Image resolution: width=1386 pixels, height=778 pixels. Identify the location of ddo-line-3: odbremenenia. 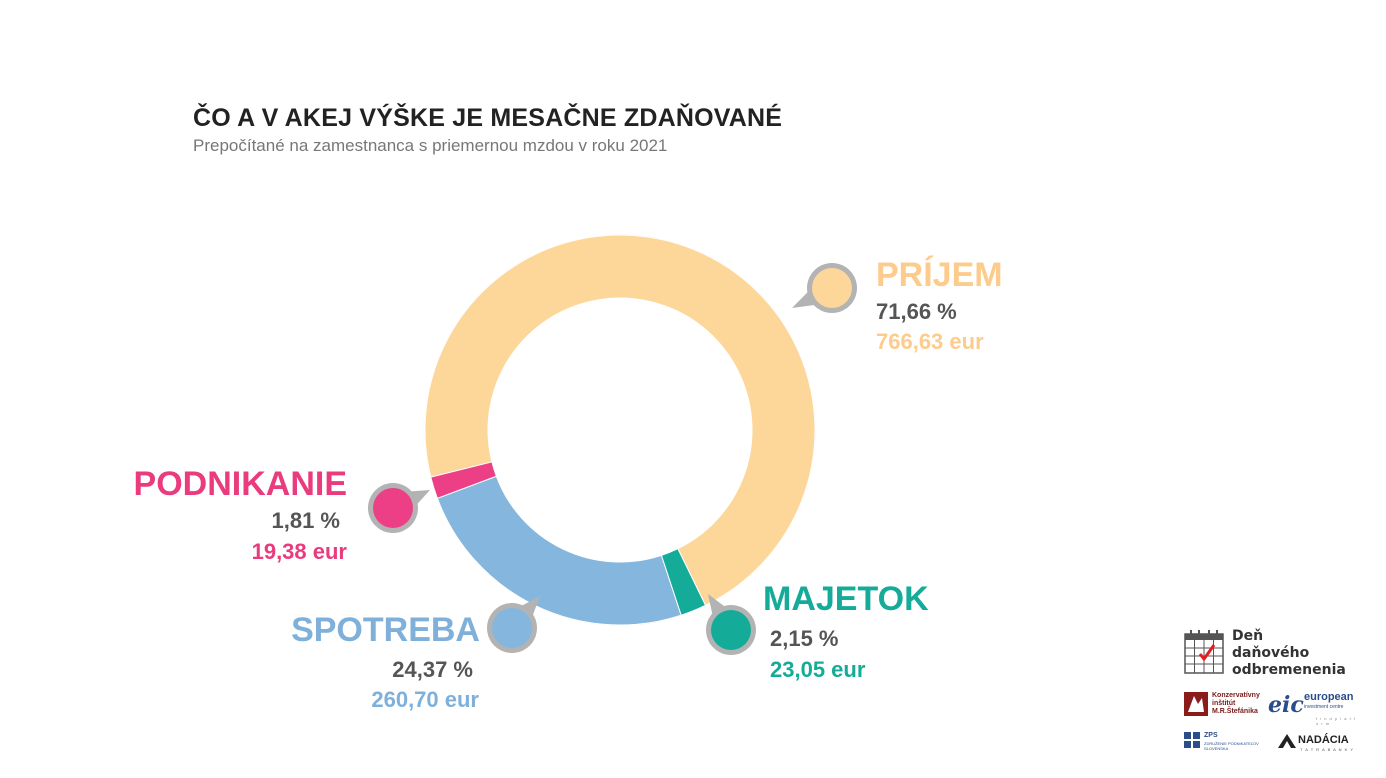
(1289, 670).